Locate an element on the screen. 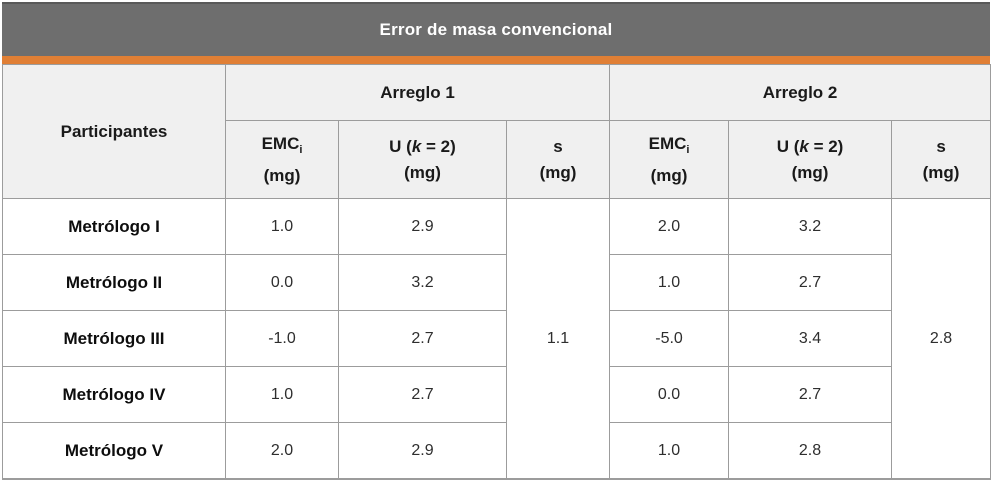 This screenshot has height=493, width=992. participant-name: Metrólogo III is located at coordinates (114, 338).